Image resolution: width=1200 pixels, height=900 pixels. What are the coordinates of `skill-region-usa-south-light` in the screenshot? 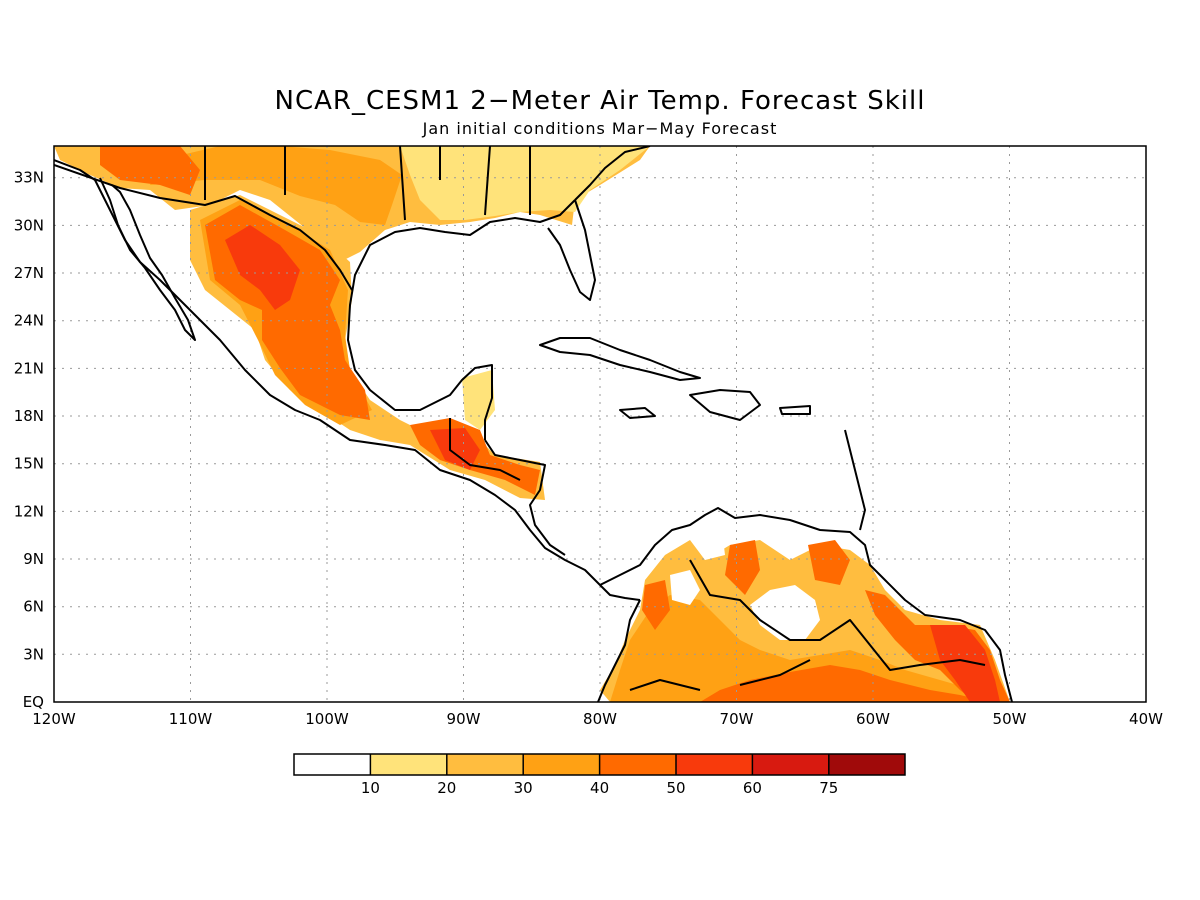 It's located at (525, 183).